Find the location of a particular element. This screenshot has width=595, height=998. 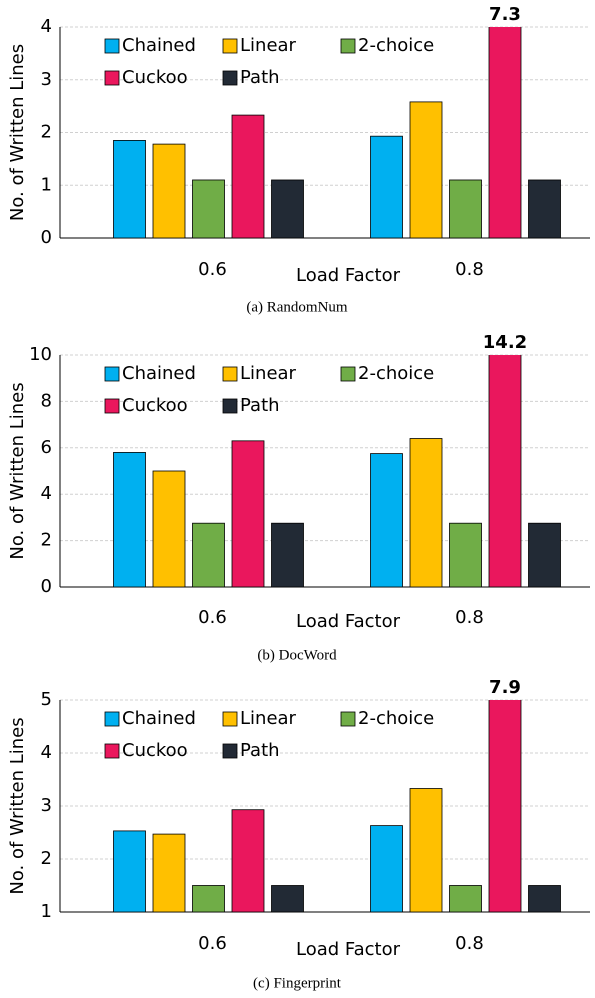

caption: (b) DocWord is located at coordinates (297, 655).